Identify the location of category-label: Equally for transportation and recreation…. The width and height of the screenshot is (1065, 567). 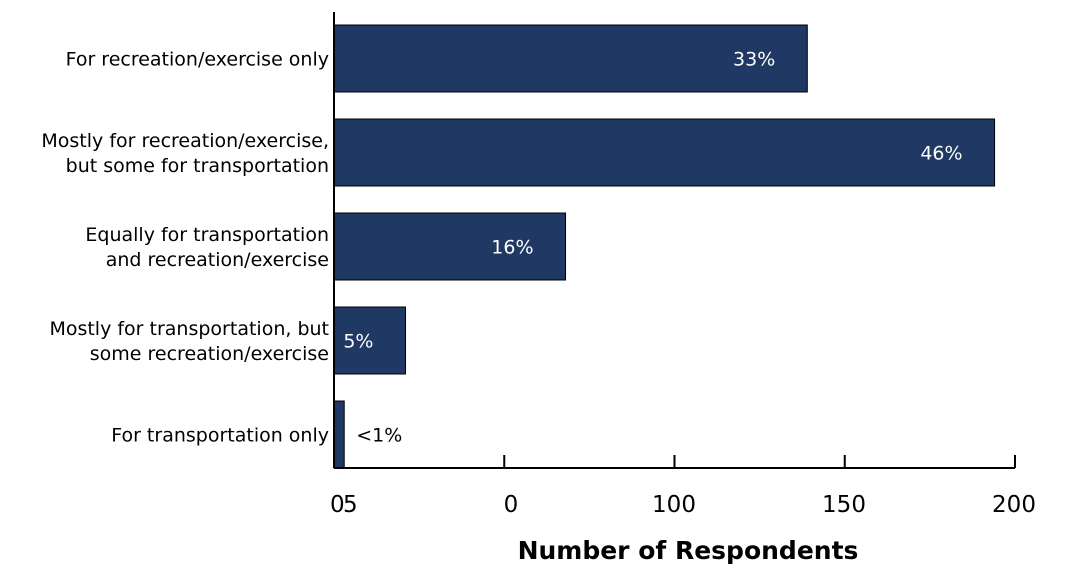
(207, 247).